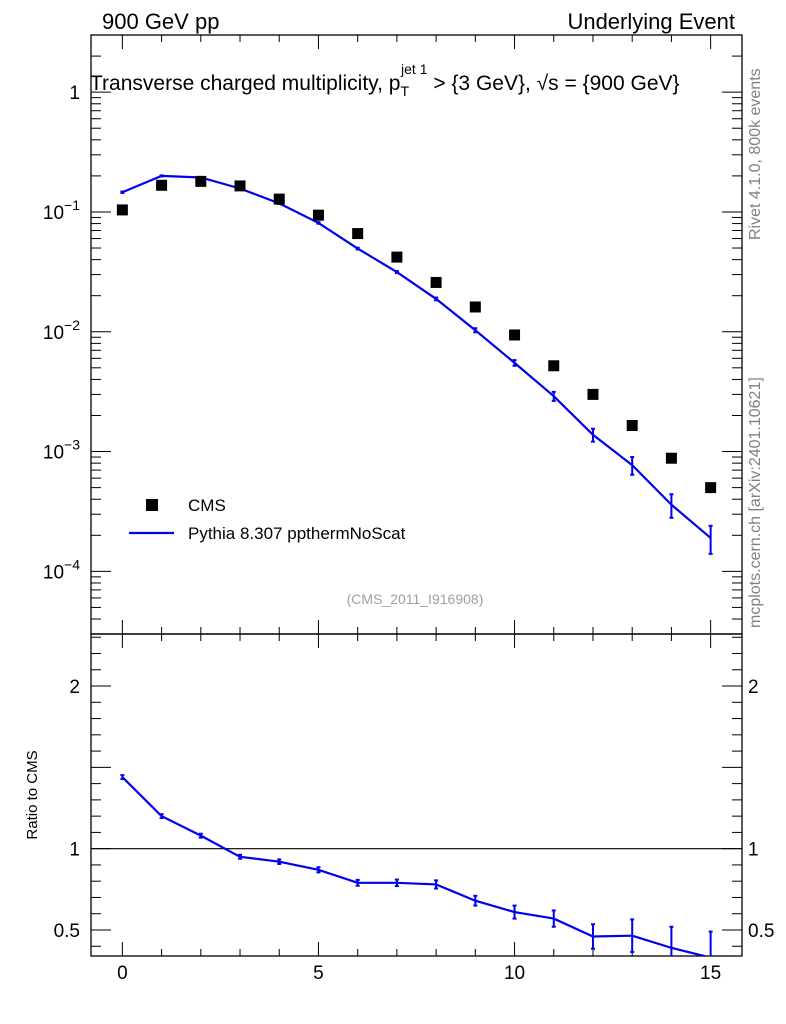 The image size is (786, 1024). I want to click on y-tick-label: 1, so click(74, 93).